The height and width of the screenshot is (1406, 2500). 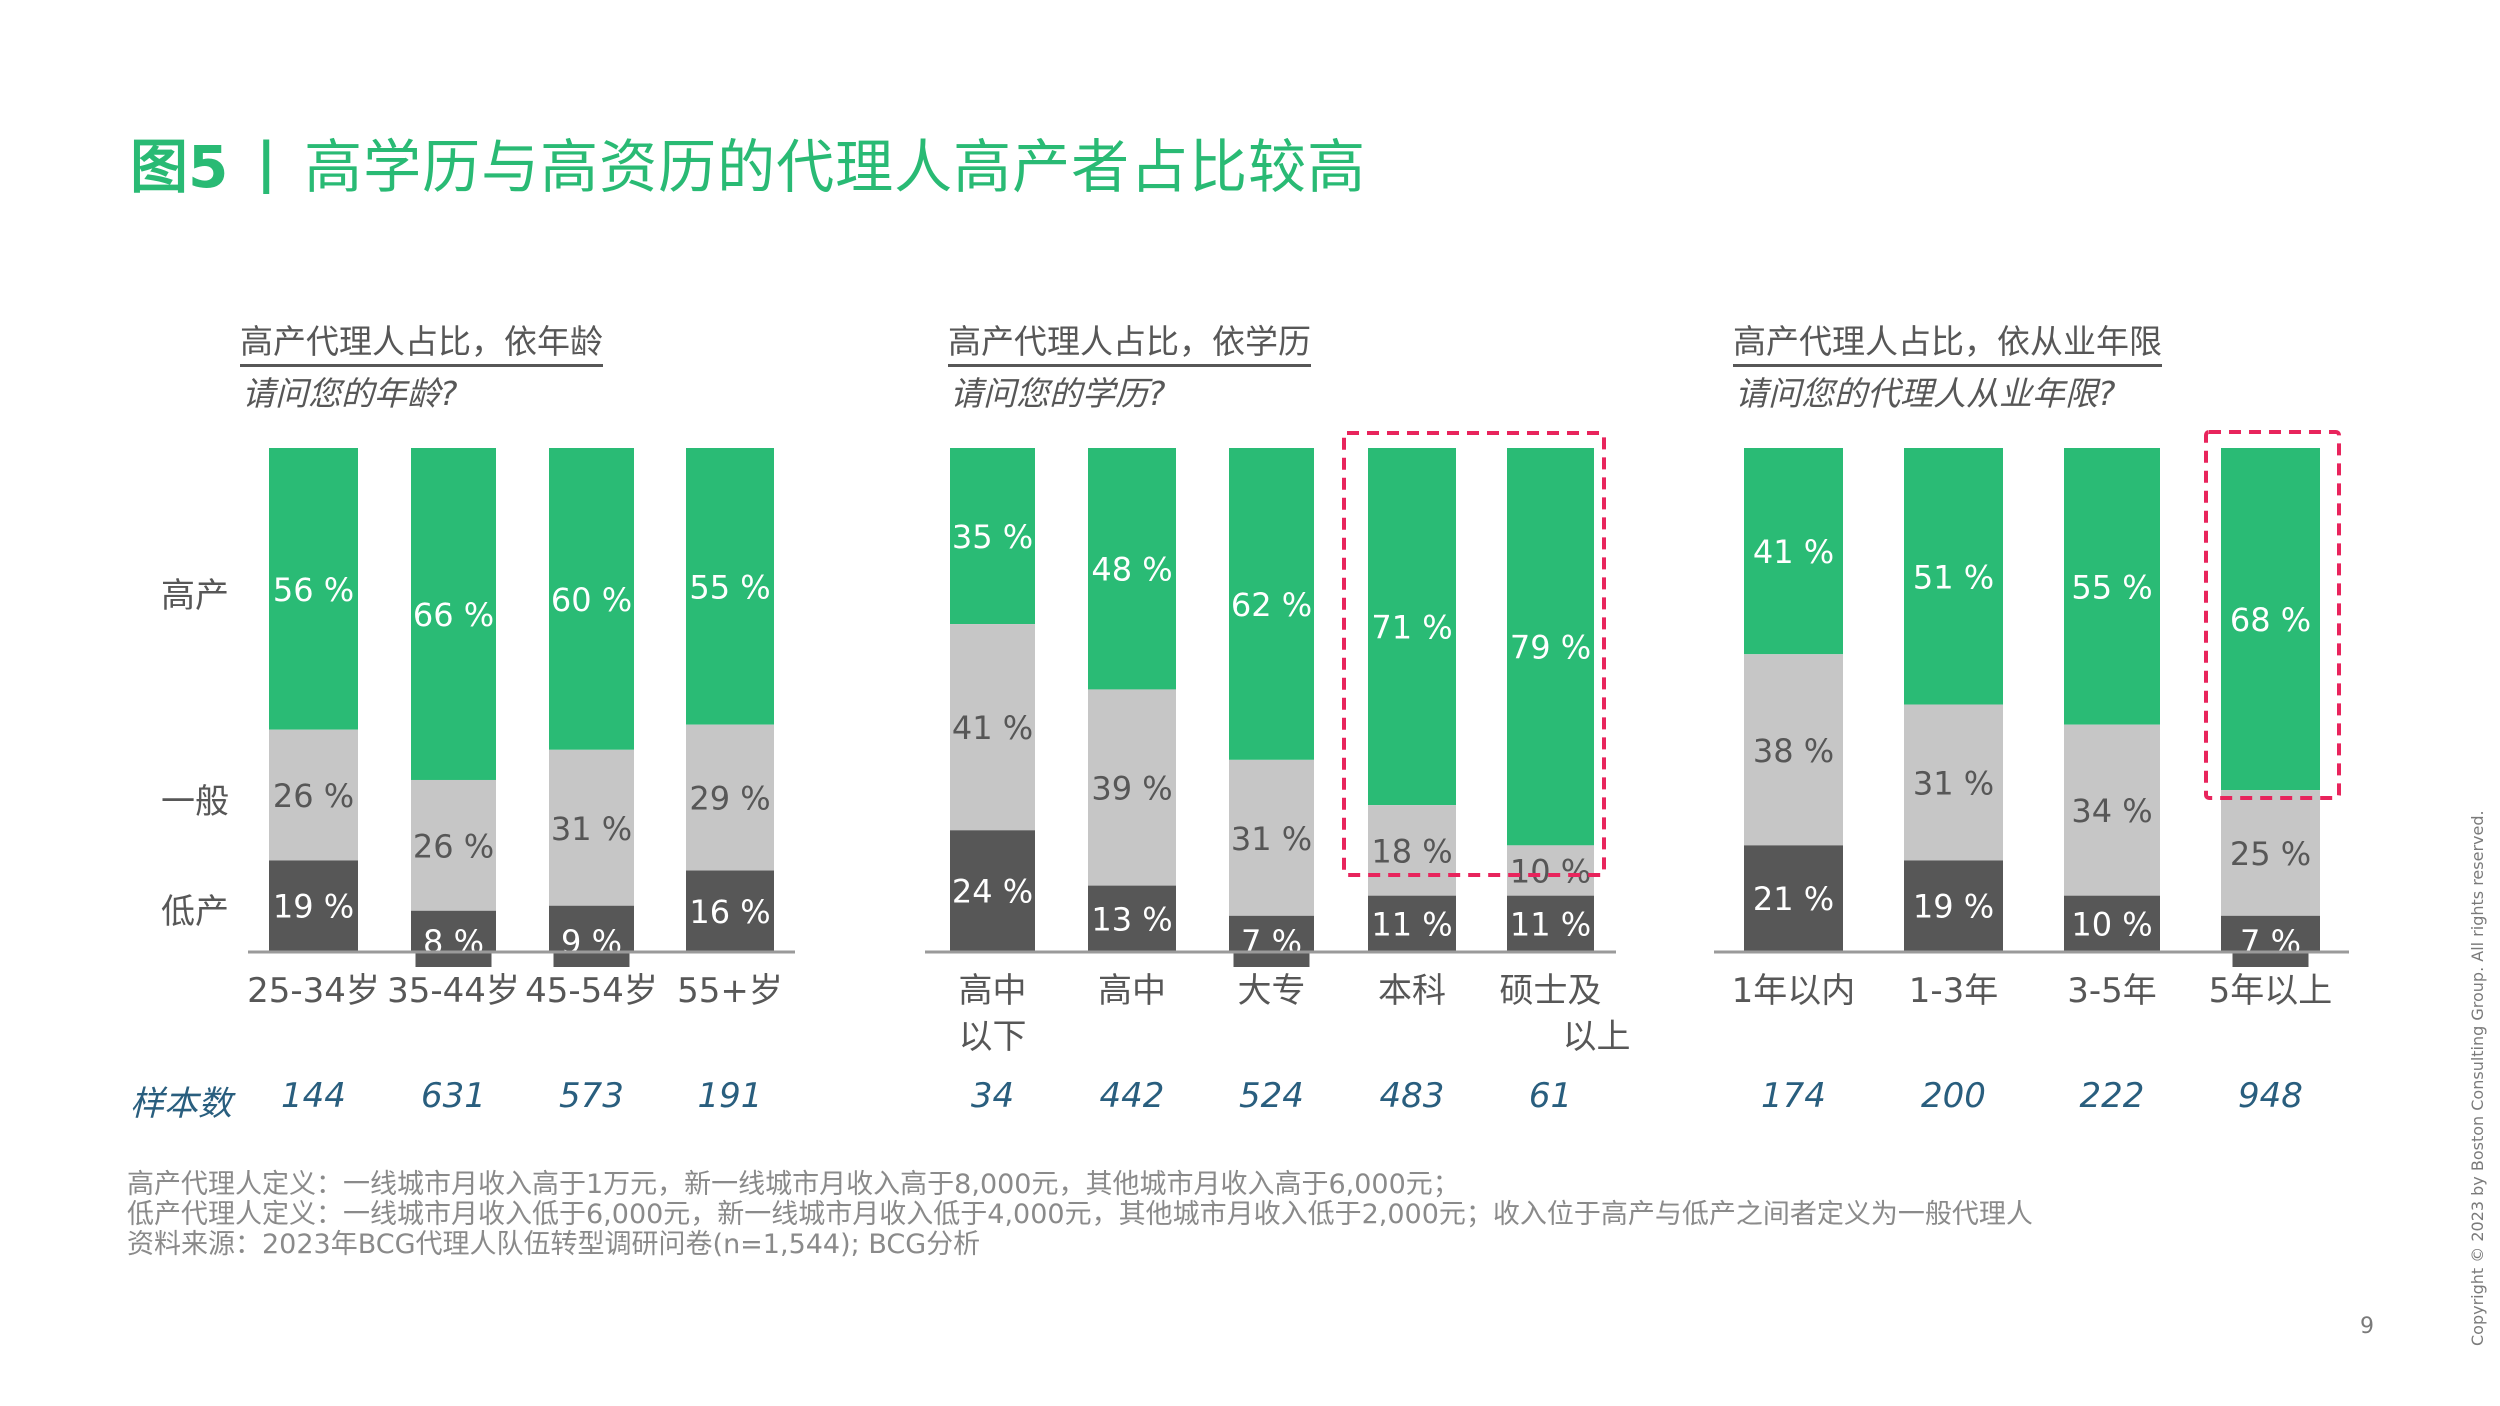 I want to click on sample-size-value: 174, so click(x=1793, y=1096).